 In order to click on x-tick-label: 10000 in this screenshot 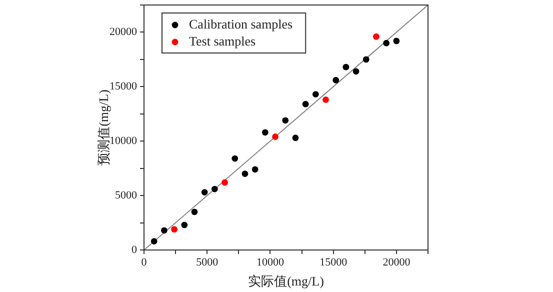, I will do `click(270, 262)`.